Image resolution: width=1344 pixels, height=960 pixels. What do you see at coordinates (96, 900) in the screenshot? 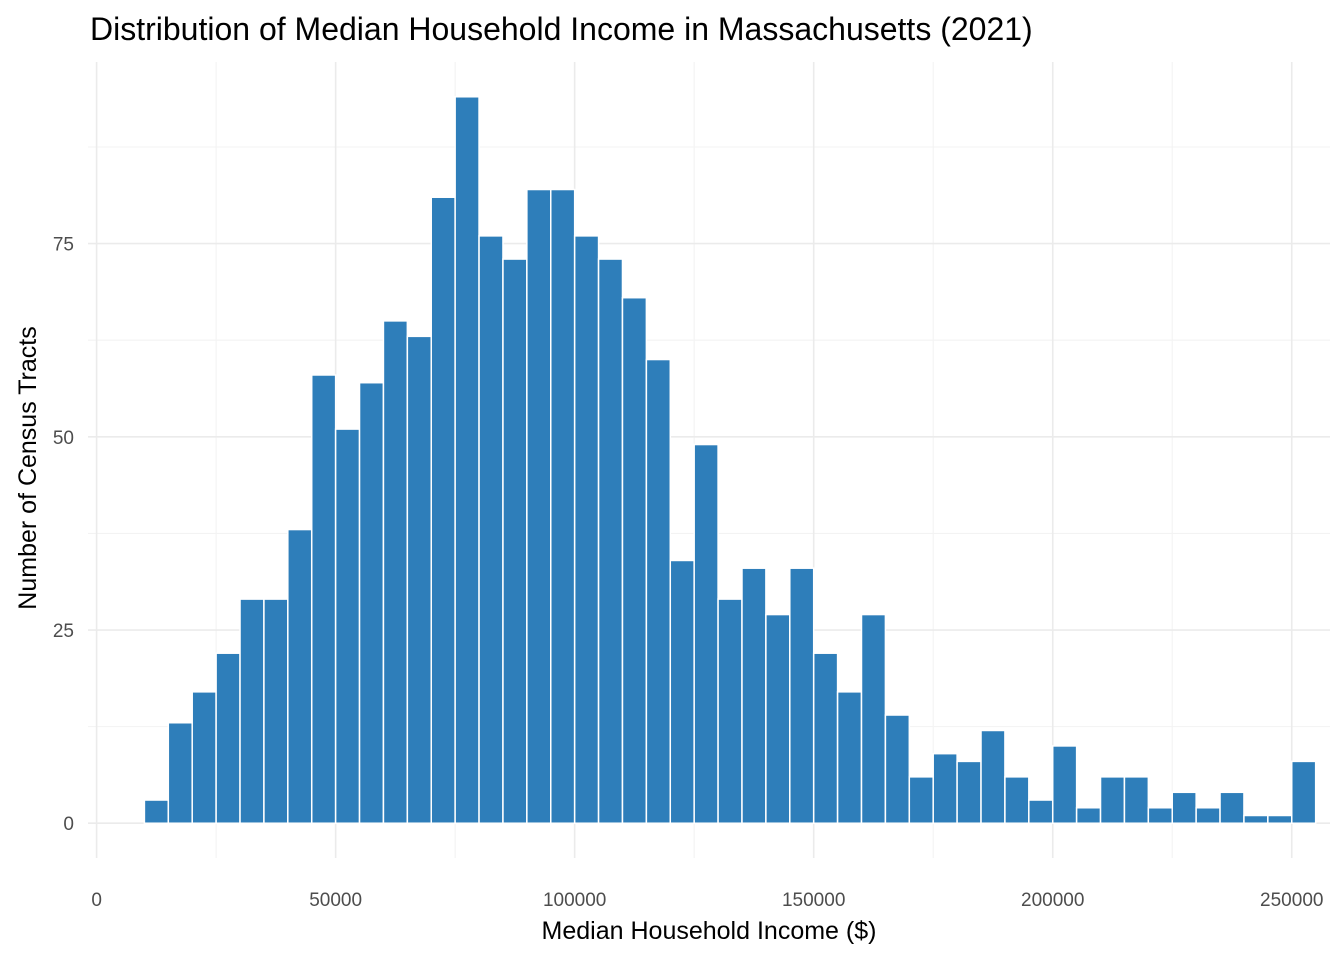
I see `x-tick-label: 0` at bounding box center [96, 900].